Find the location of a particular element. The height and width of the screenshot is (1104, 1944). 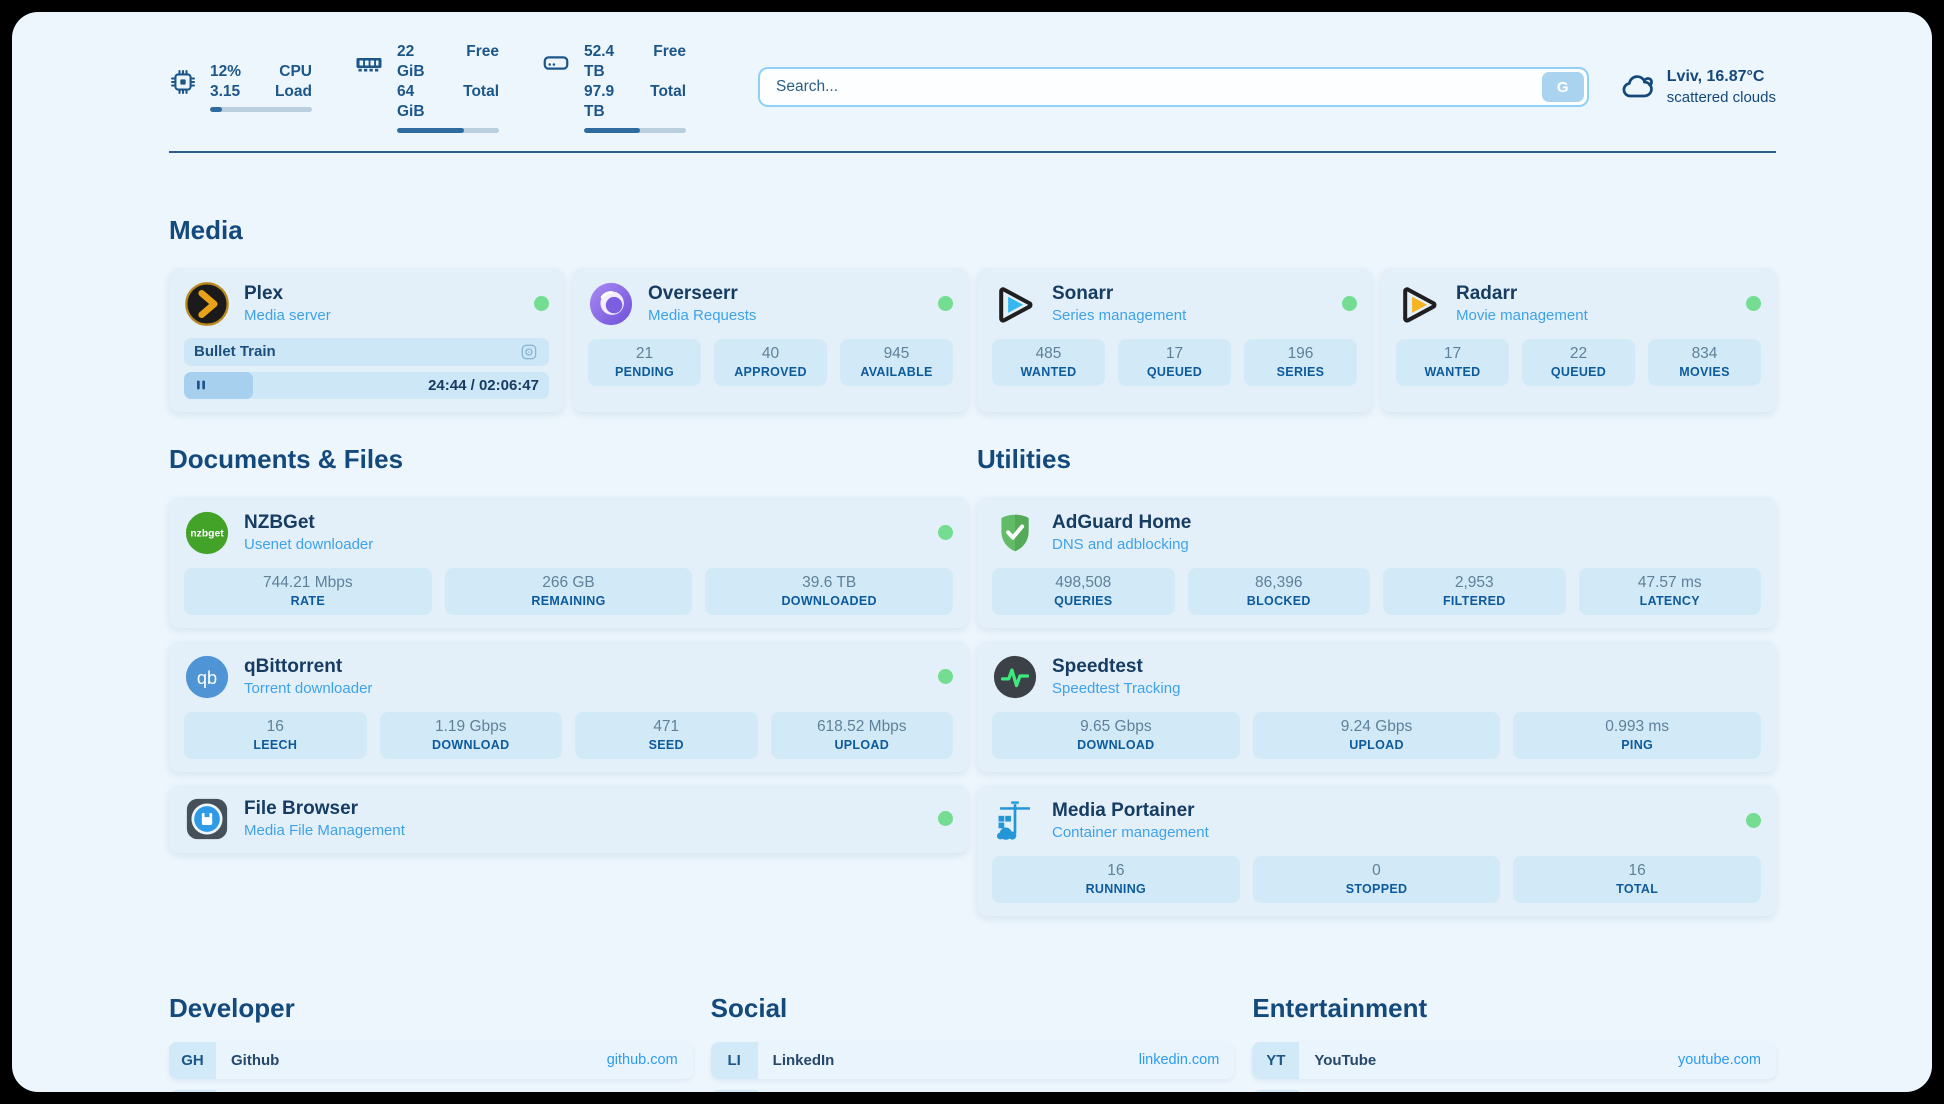

link-url: github.com is located at coordinates (642, 1060).